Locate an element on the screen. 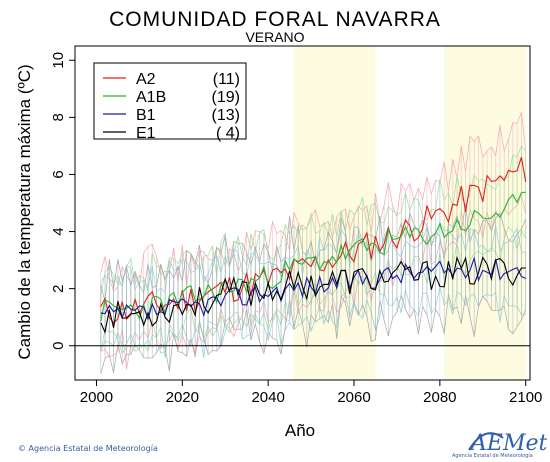 This screenshot has height=462, width=550. legend-label-e1: E1 is located at coordinates (146, 133).